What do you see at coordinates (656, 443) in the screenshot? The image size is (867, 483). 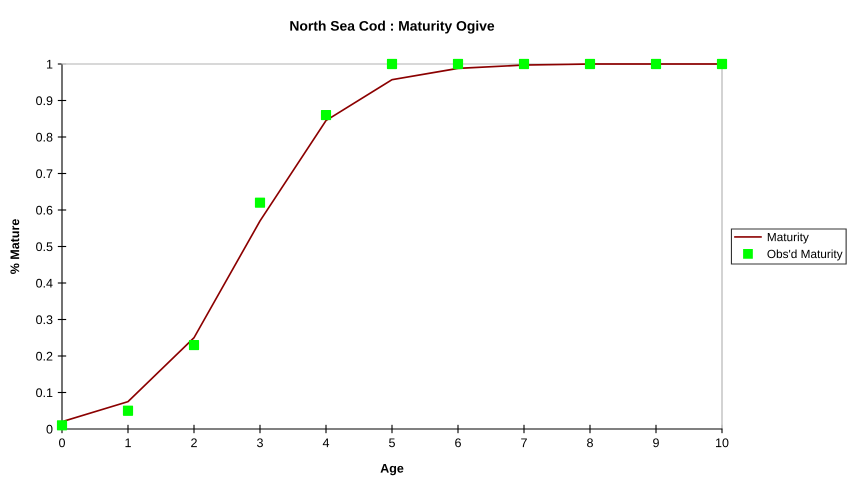 I see `x-tick-label: 9` at bounding box center [656, 443].